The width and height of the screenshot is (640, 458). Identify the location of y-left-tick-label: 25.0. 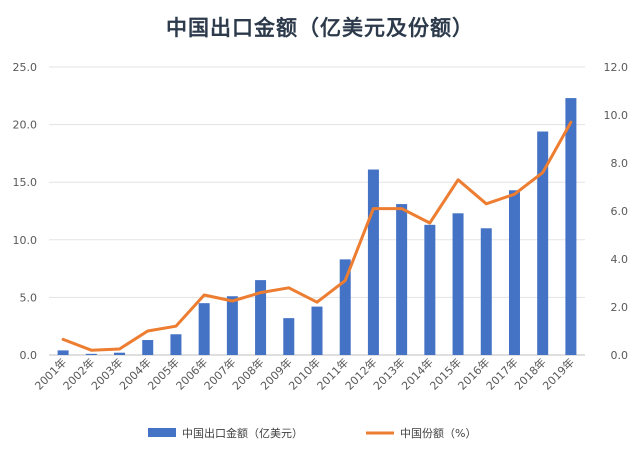
(25, 67).